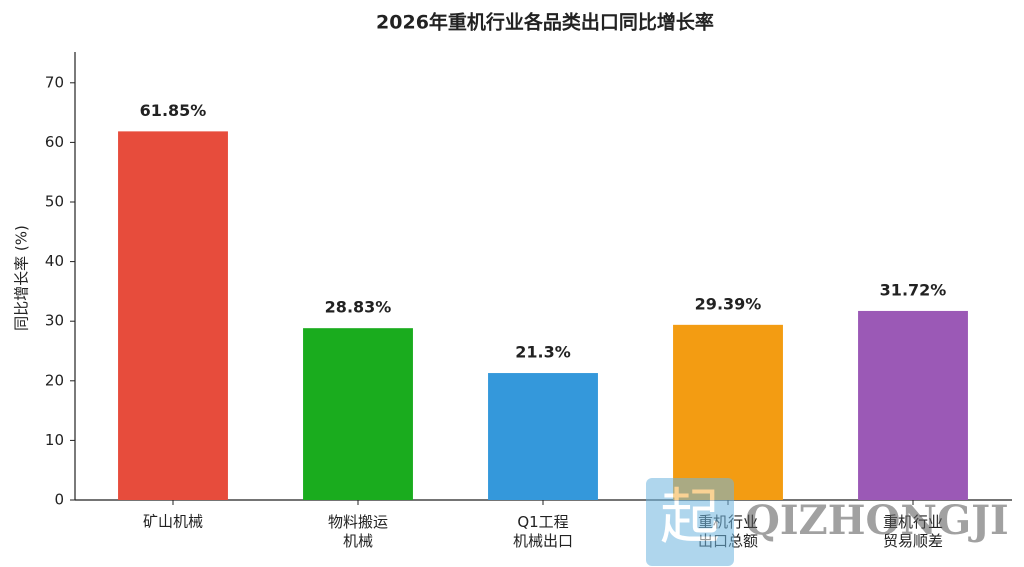 This screenshot has width=1024, height=567. What do you see at coordinates (543, 352) in the screenshot?
I see `value-label: 21.3%` at bounding box center [543, 352].